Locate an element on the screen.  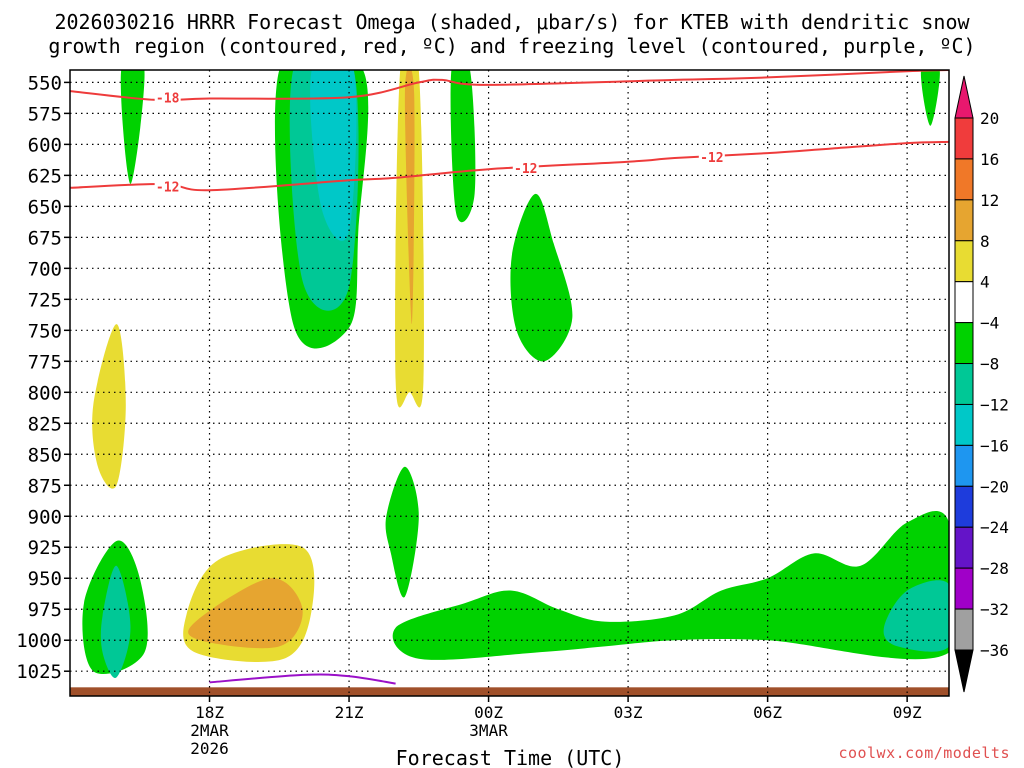
colorbar-label-5: −4 is located at coordinates (989, 323).